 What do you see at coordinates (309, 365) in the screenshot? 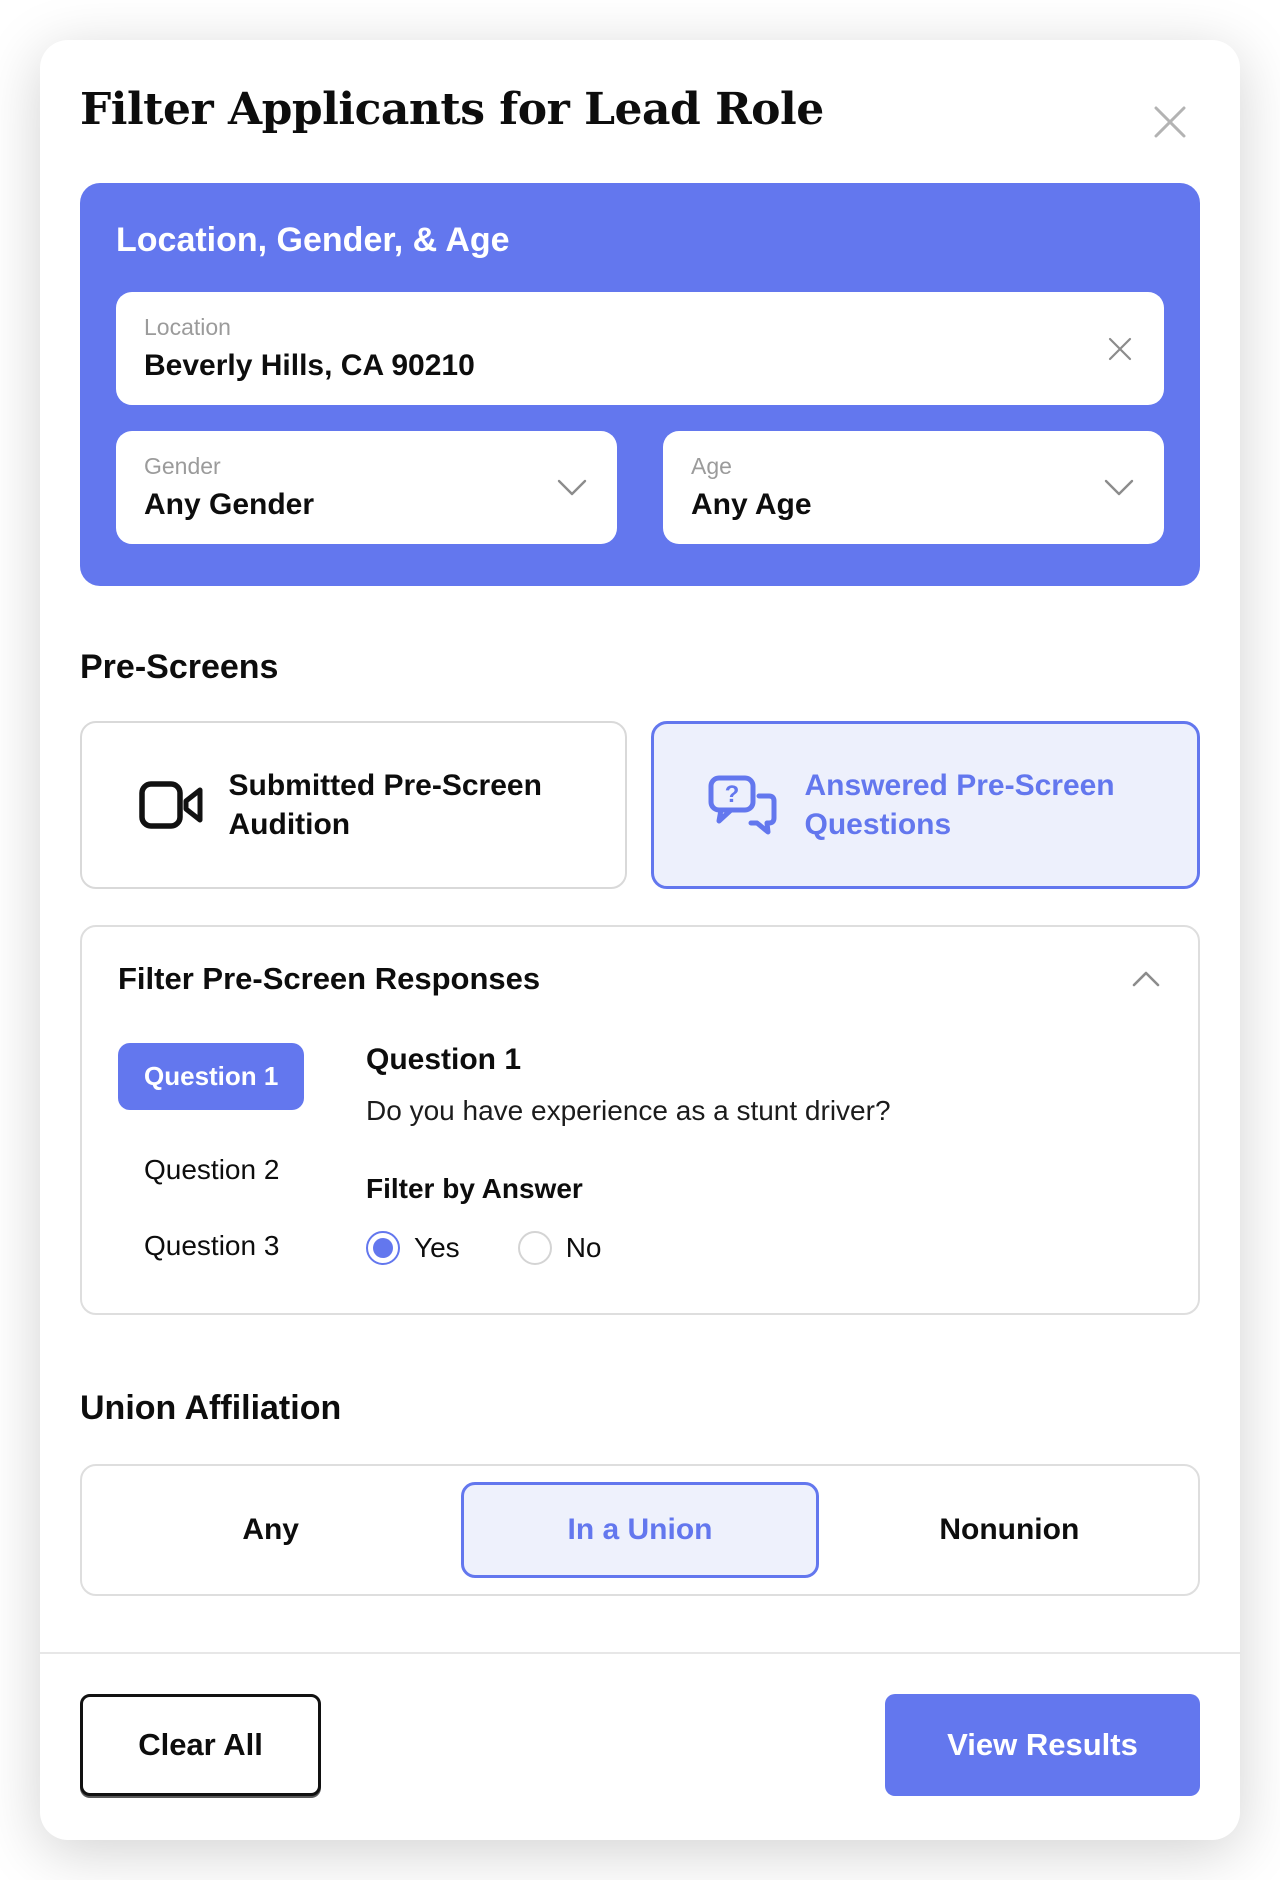
I see `location-value: Beverly Hills, CA 90210` at bounding box center [309, 365].